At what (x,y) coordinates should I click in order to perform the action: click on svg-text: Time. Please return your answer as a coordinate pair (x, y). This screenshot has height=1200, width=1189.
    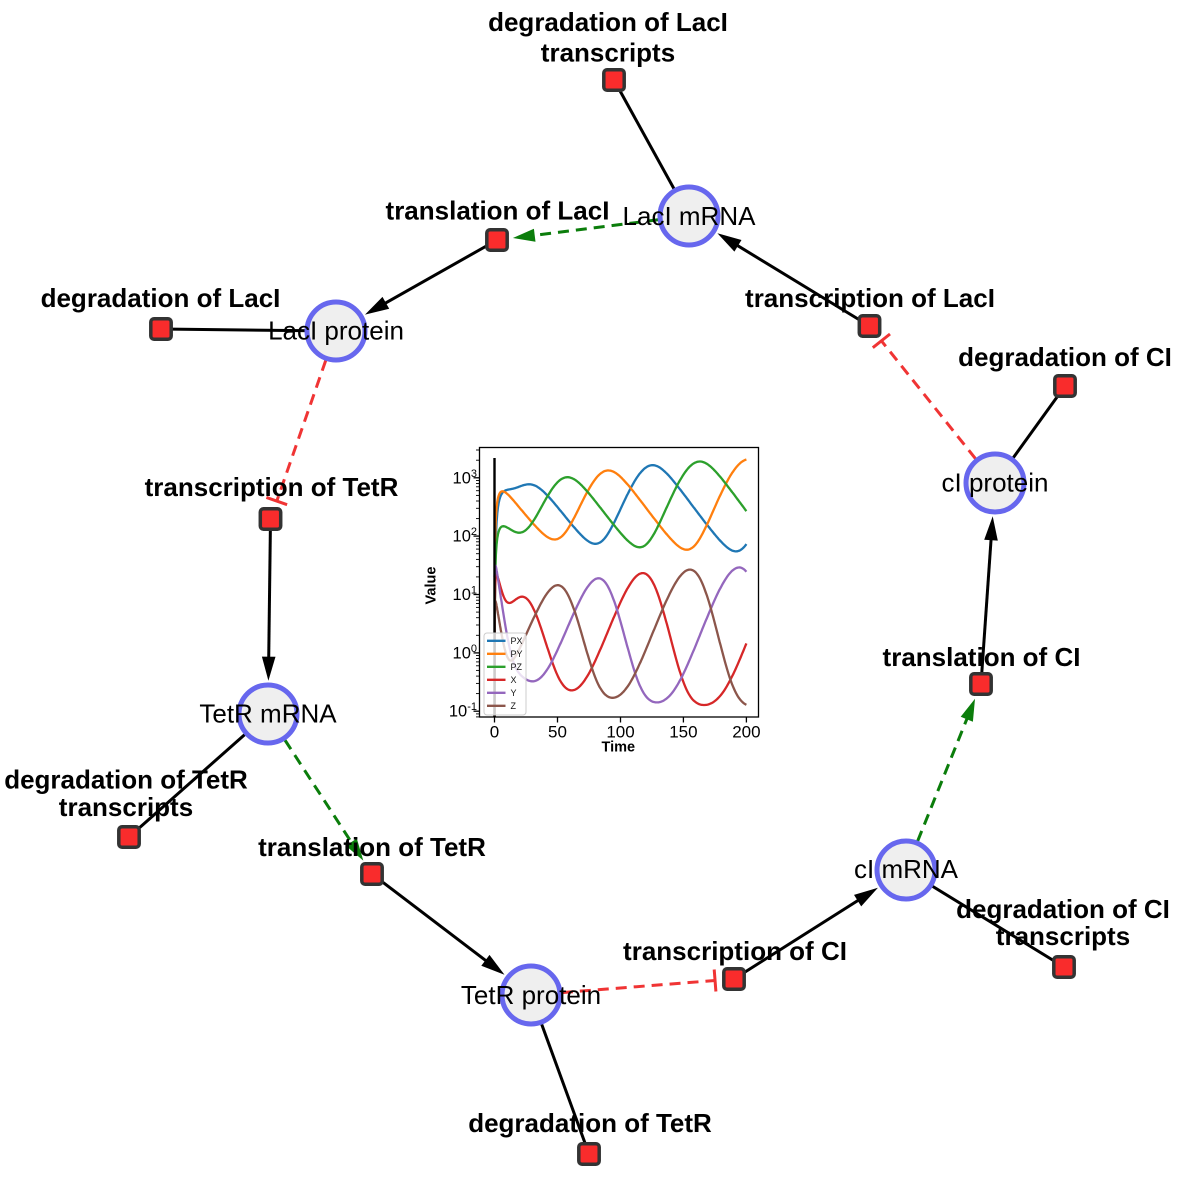
    Looking at the image, I should click on (619, 748).